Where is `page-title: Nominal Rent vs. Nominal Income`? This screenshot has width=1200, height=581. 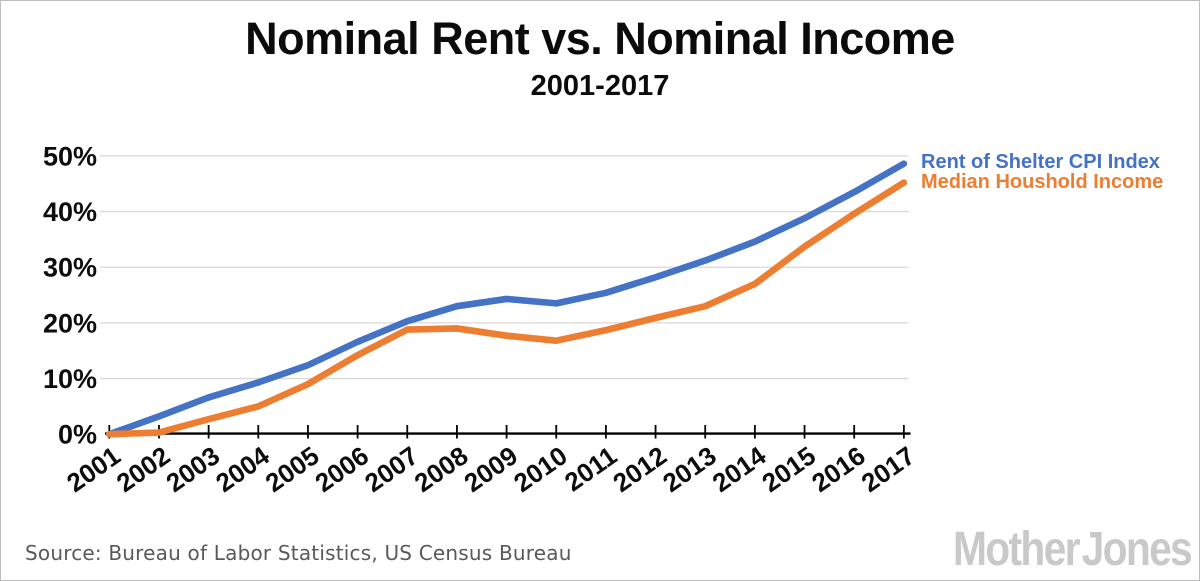
page-title: Nominal Rent vs. Nominal Income is located at coordinates (600, 38).